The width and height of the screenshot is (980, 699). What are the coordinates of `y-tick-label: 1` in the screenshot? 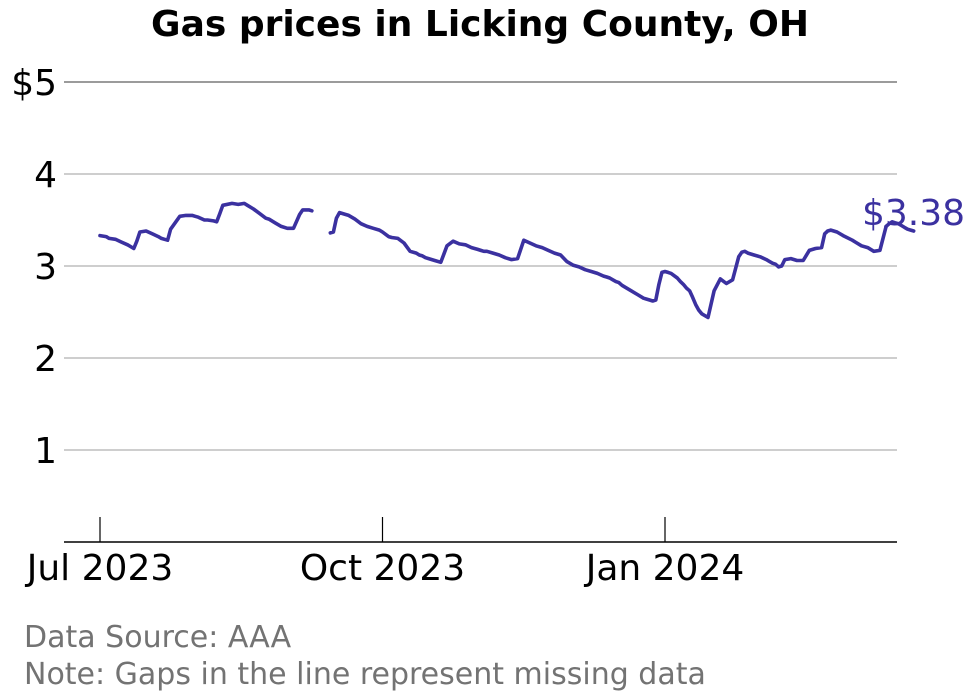 It's located at (45, 451).